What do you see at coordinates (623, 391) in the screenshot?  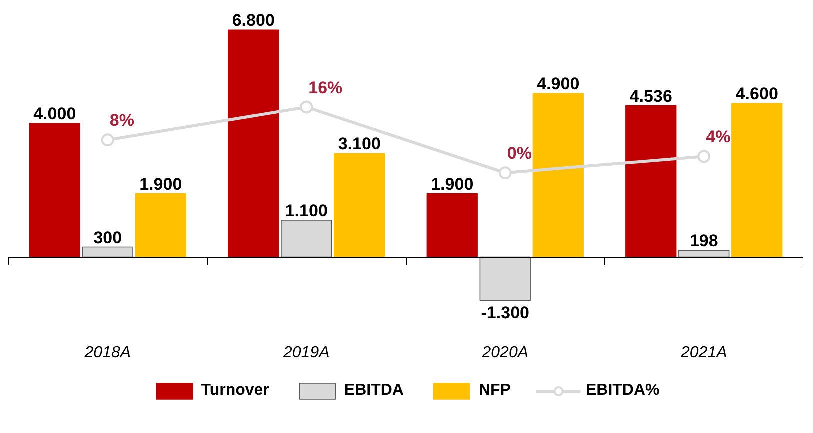 I see `legend-label: EBITDA%` at bounding box center [623, 391].